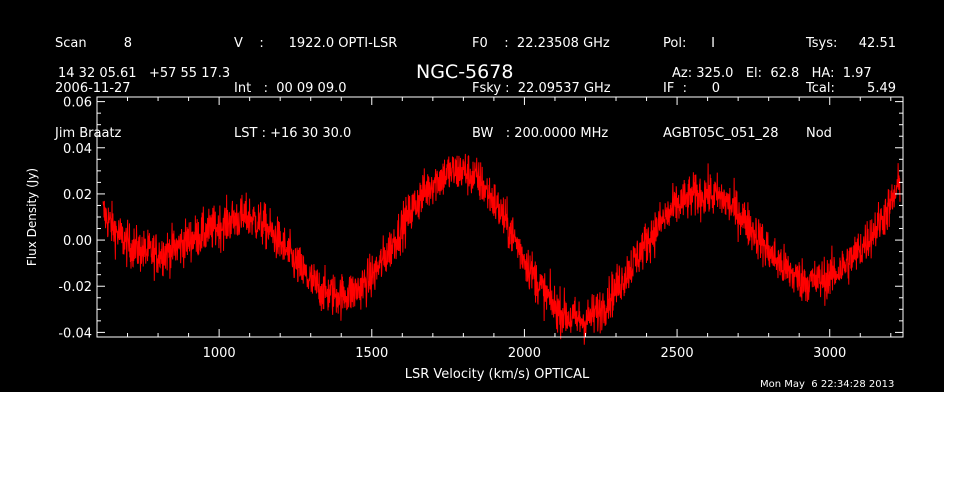 Image resolution: width=962 pixels, height=490 pixels. I want to click on observer-label: Jim Braatz, so click(88, 133).